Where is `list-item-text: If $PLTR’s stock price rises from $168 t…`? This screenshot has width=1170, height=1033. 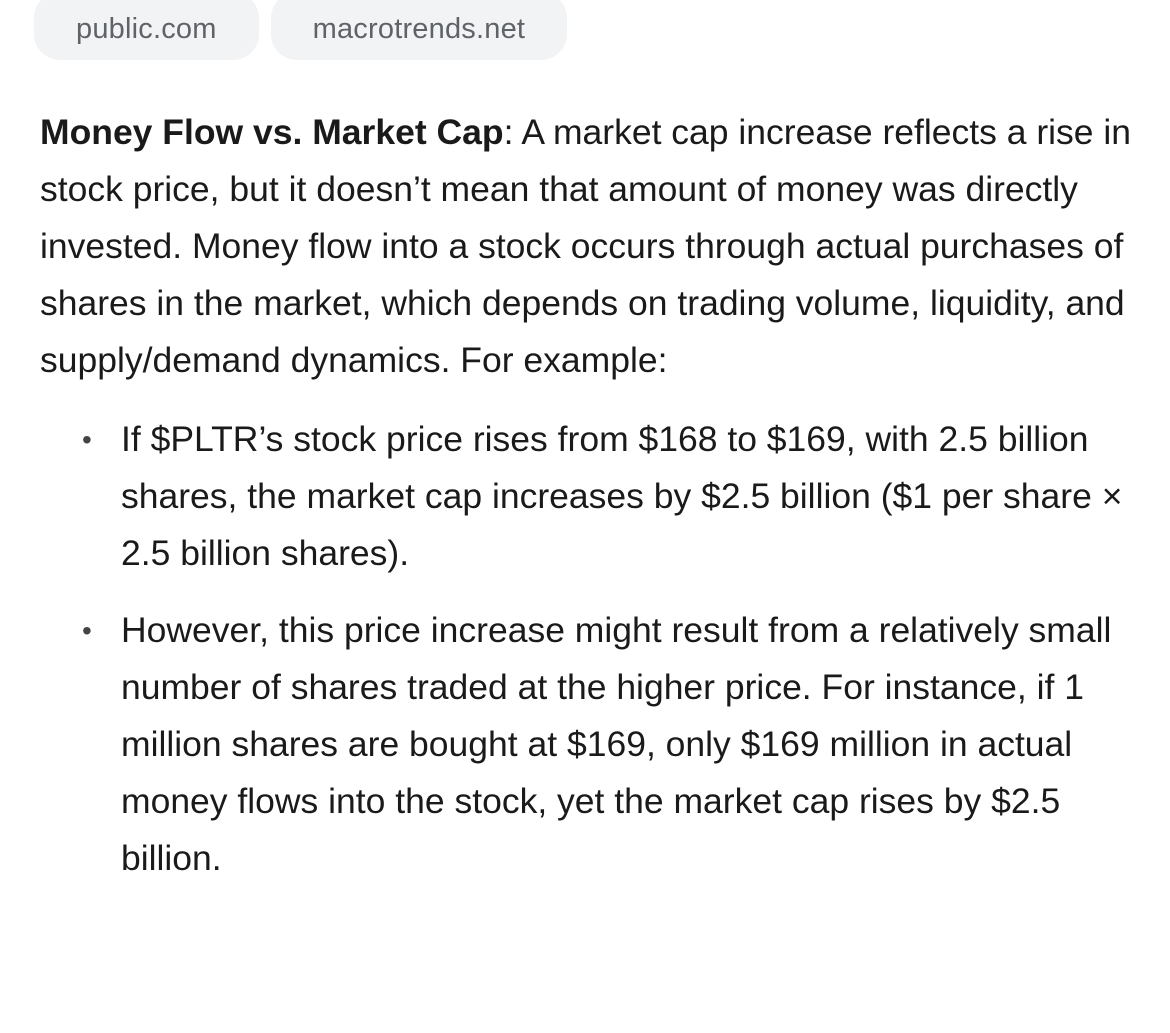 list-item-text: If $PLTR’s stock price rises from $168 t… is located at coordinates (622, 496).